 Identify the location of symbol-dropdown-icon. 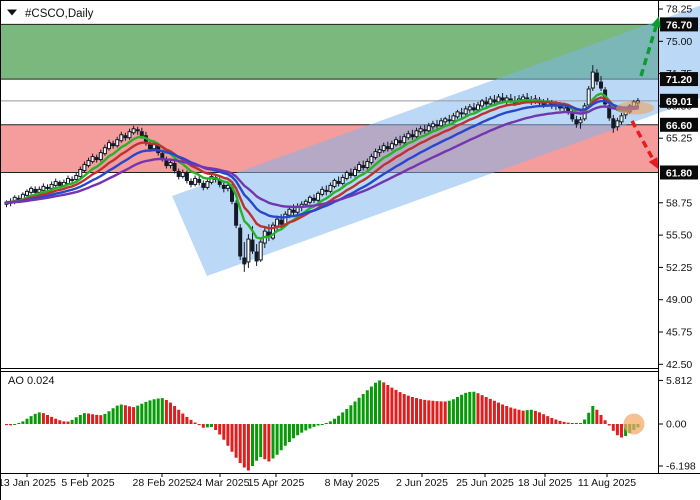
(12, 12).